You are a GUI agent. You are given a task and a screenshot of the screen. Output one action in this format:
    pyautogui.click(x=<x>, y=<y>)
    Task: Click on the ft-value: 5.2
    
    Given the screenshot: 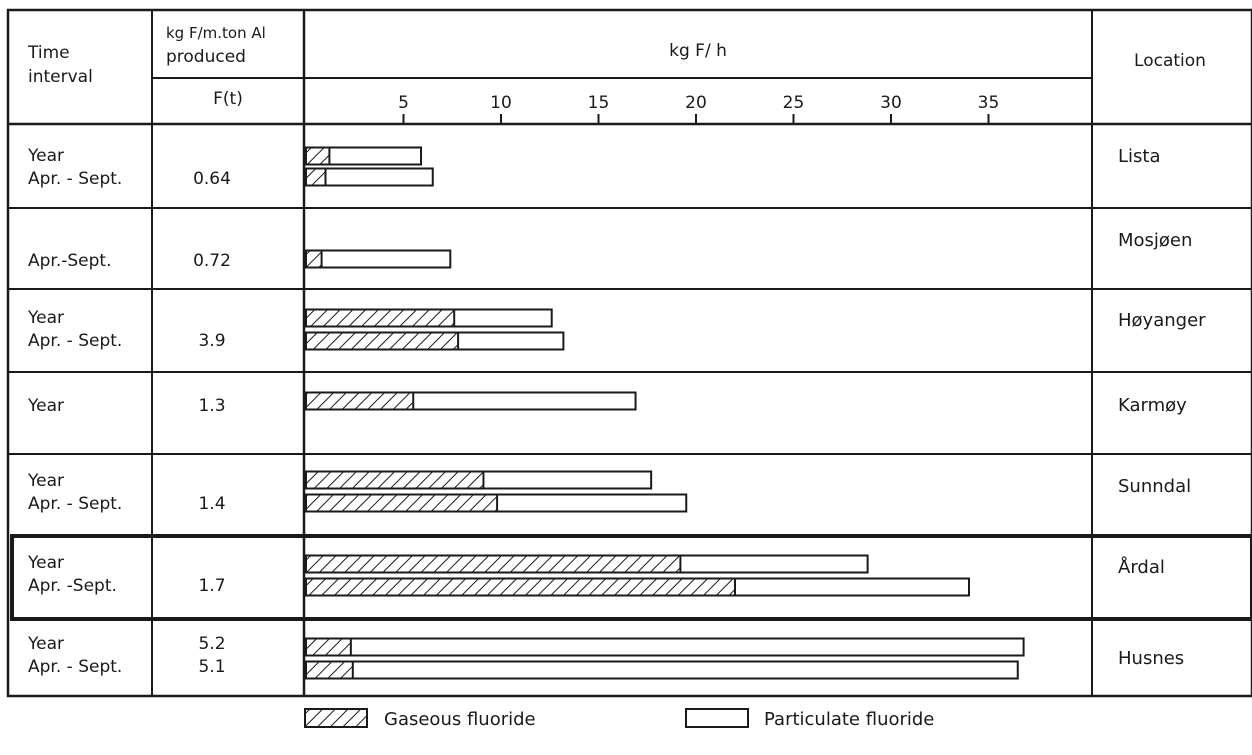 What is the action you would take?
    pyautogui.click(x=211, y=644)
    